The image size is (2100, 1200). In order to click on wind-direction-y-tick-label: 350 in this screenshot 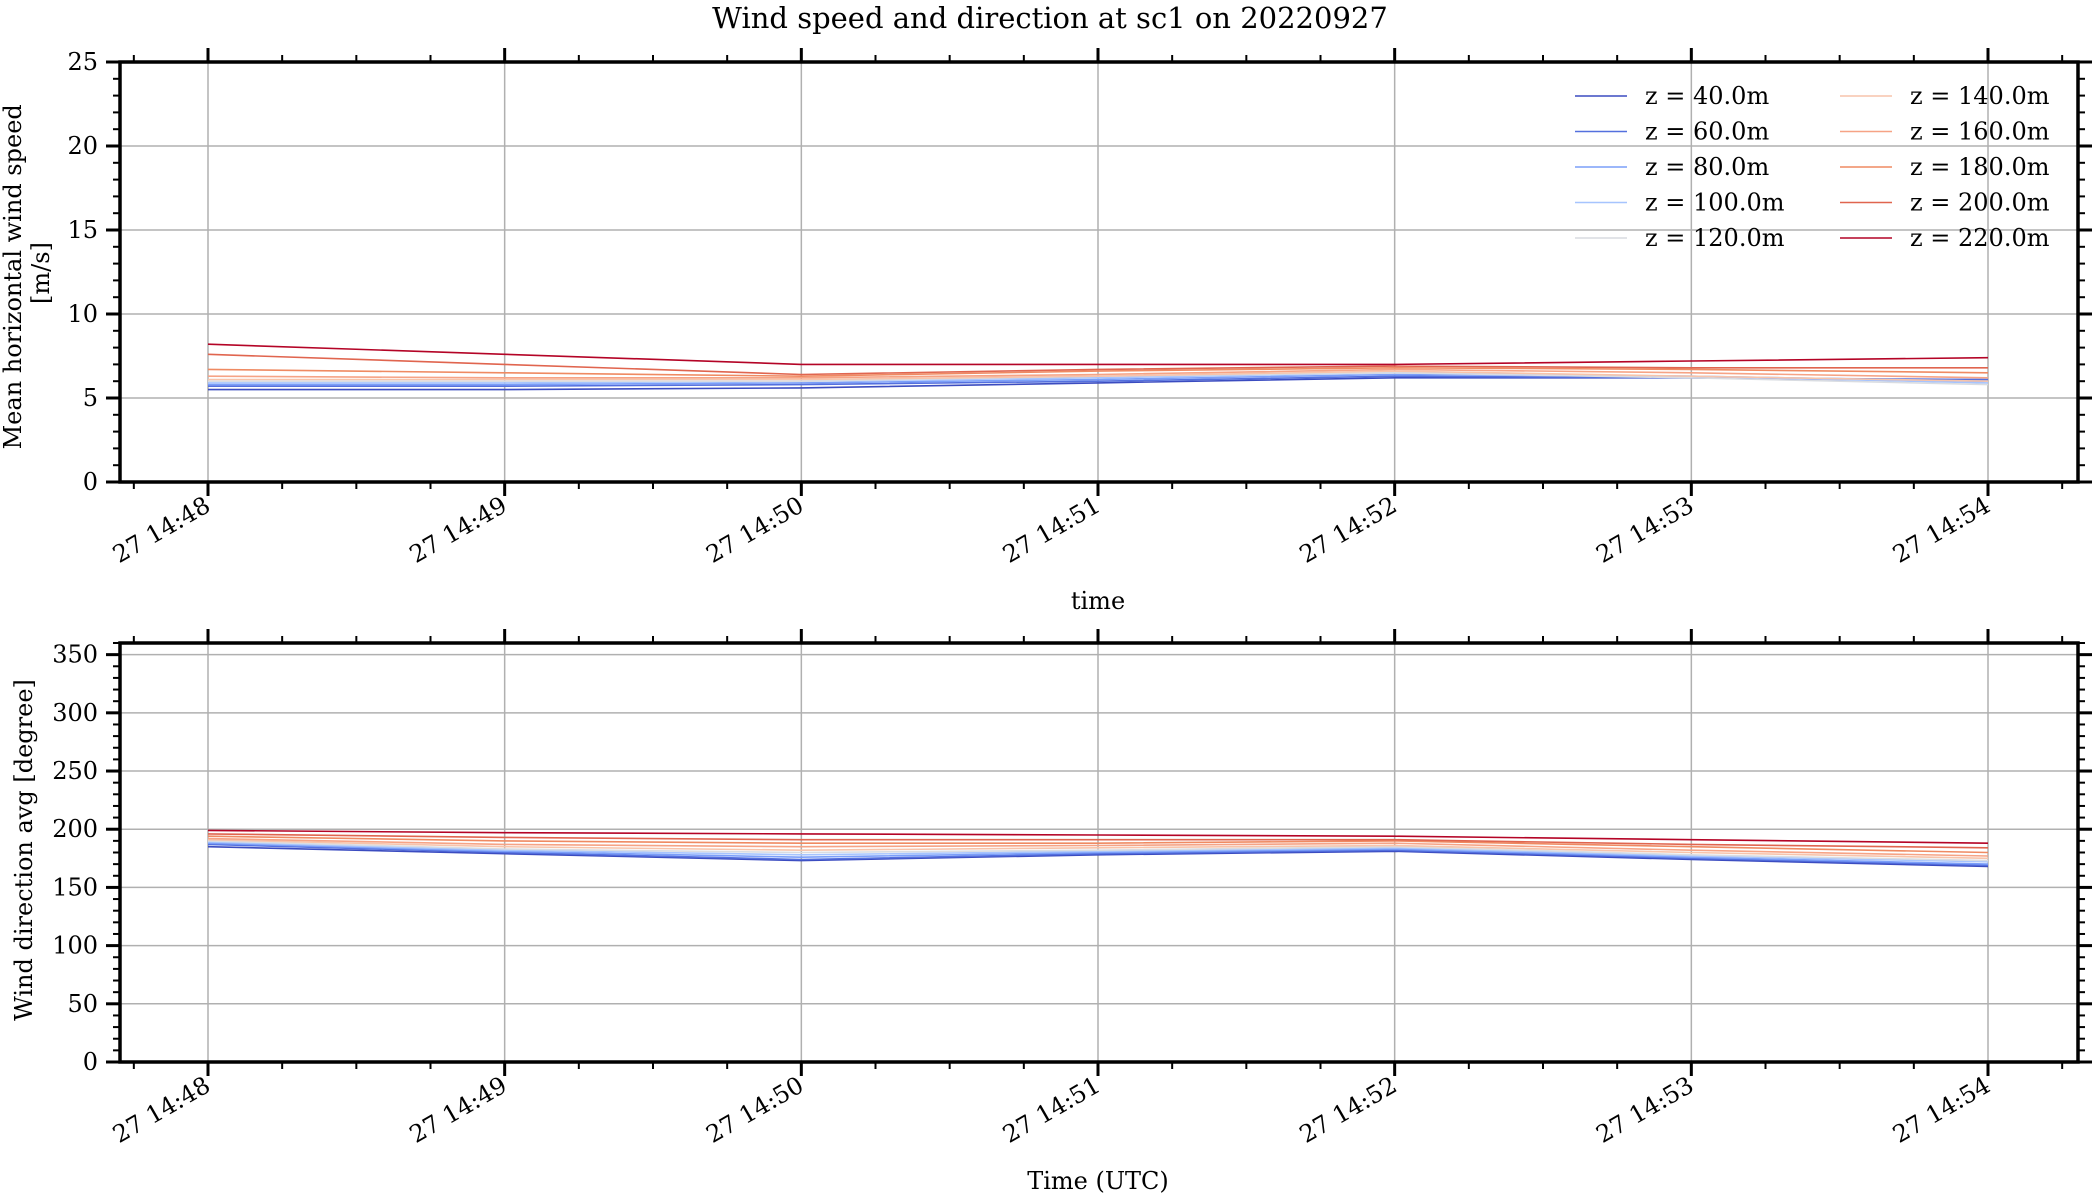, I will do `click(75, 655)`.